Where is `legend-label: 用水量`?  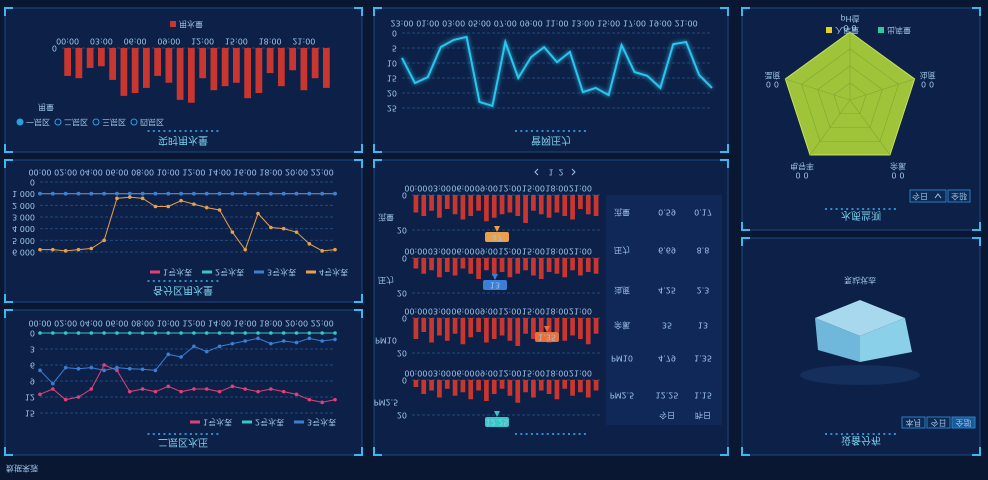
legend-label: 用水量 is located at coordinates (191, 25).